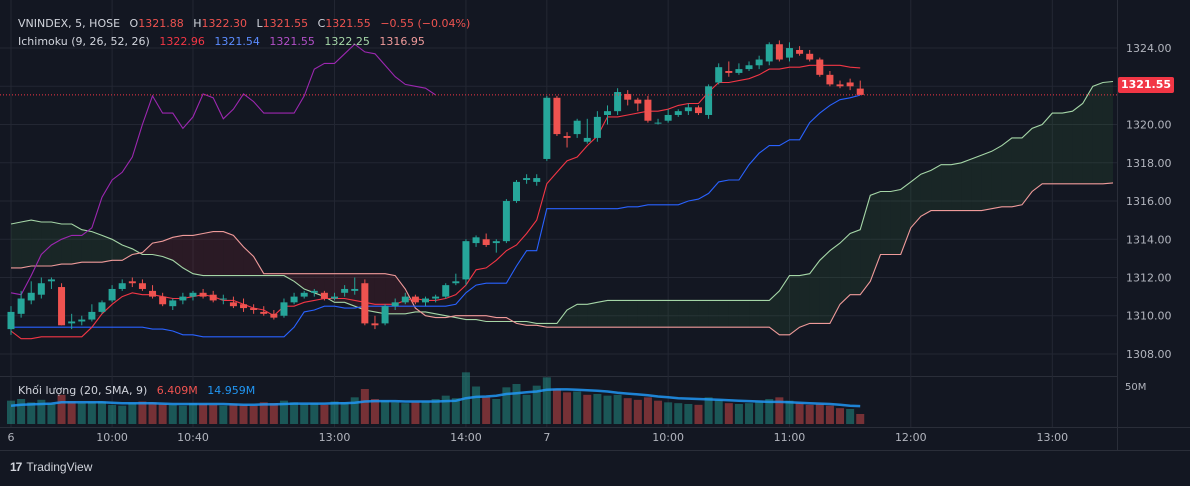 The height and width of the screenshot is (486, 1190). What do you see at coordinates (558, 376) in the screenshot?
I see `pane-separator` at bounding box center [558, 376].